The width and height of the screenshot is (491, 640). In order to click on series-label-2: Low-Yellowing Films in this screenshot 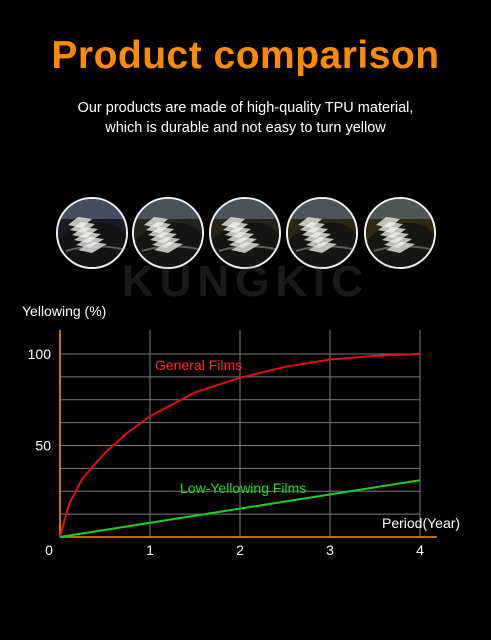, I will do `click(243, 488)`.